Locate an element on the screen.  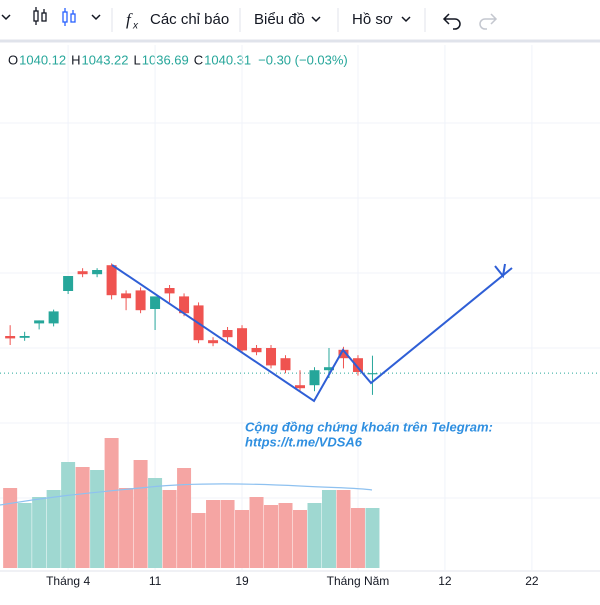
x-tick-label: Tháng 4 is located at coordinates (68, 581).